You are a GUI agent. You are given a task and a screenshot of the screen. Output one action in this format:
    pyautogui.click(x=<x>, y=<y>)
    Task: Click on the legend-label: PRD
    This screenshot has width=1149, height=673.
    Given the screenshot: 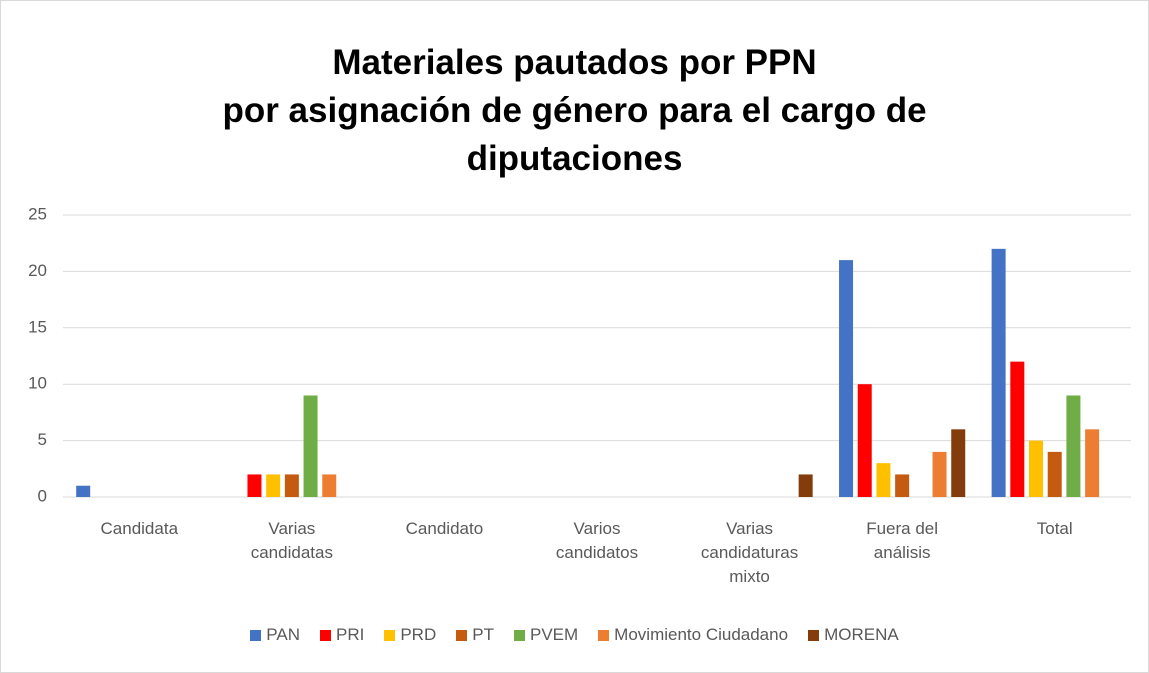 What is the action you would take?
    pyautogui.click(x=418, y=634)
    